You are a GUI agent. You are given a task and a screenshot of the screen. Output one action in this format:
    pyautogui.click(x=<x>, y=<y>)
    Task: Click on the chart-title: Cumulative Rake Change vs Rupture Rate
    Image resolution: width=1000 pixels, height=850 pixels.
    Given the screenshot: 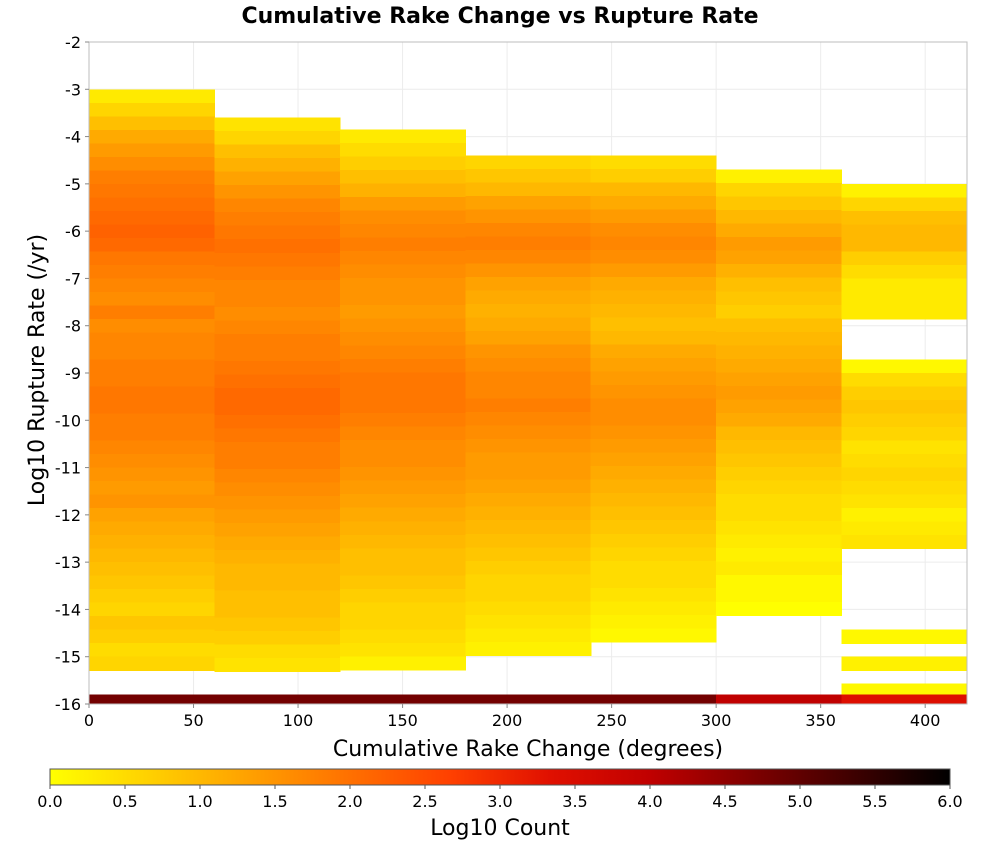 What is the action you would take?
    pyautogui.click(x=499, y=16)
    